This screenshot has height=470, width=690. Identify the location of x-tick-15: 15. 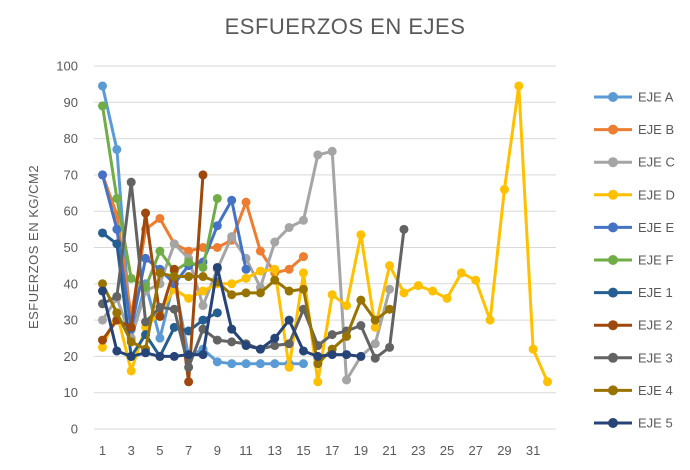
(303, 450).